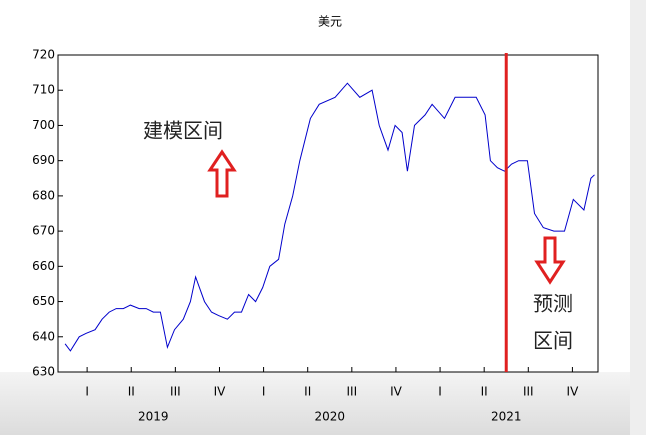  I want to click on y-tick-label: 700, so click(43, 125).